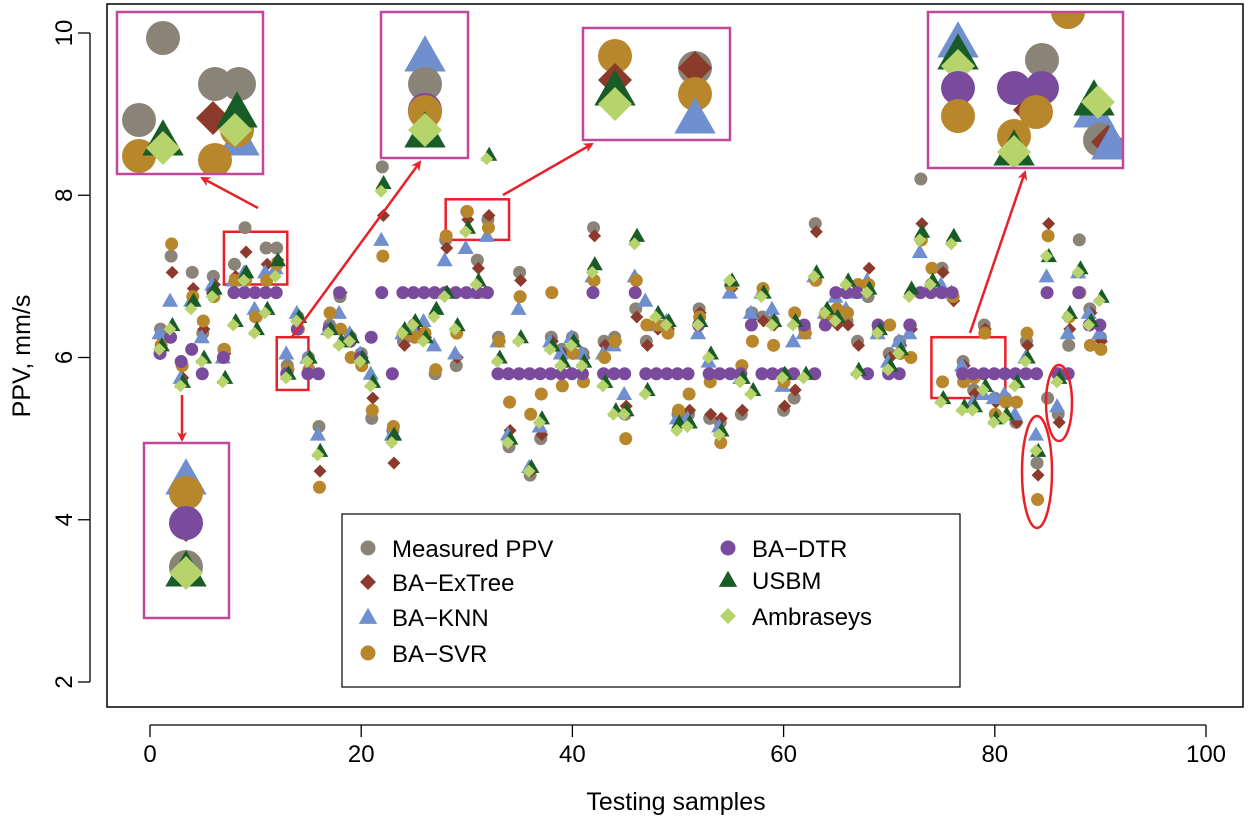 This screenshot has width=1255, height=822. I want to click on y-tick-label: 6, so click(64, 357).